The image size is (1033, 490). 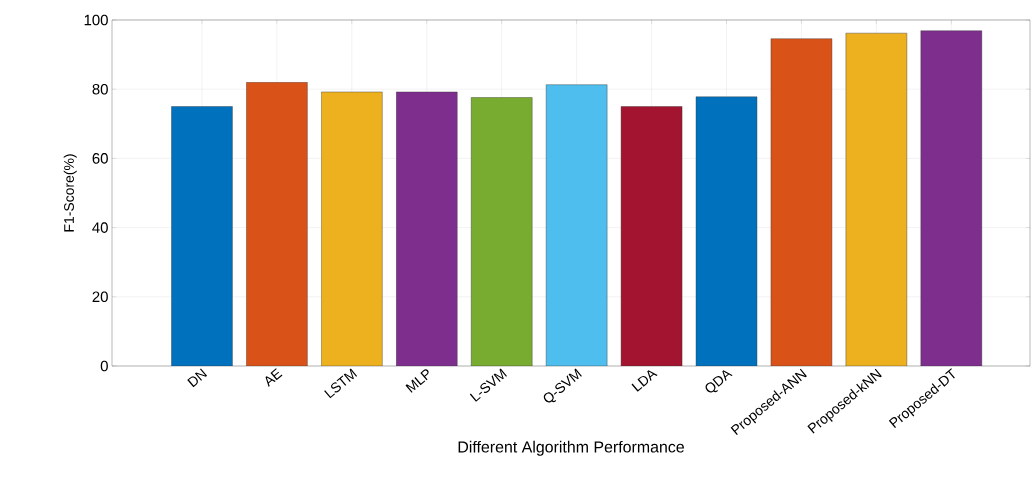 I want to click on y-tick-label: 60, so click(x=100, y=158).